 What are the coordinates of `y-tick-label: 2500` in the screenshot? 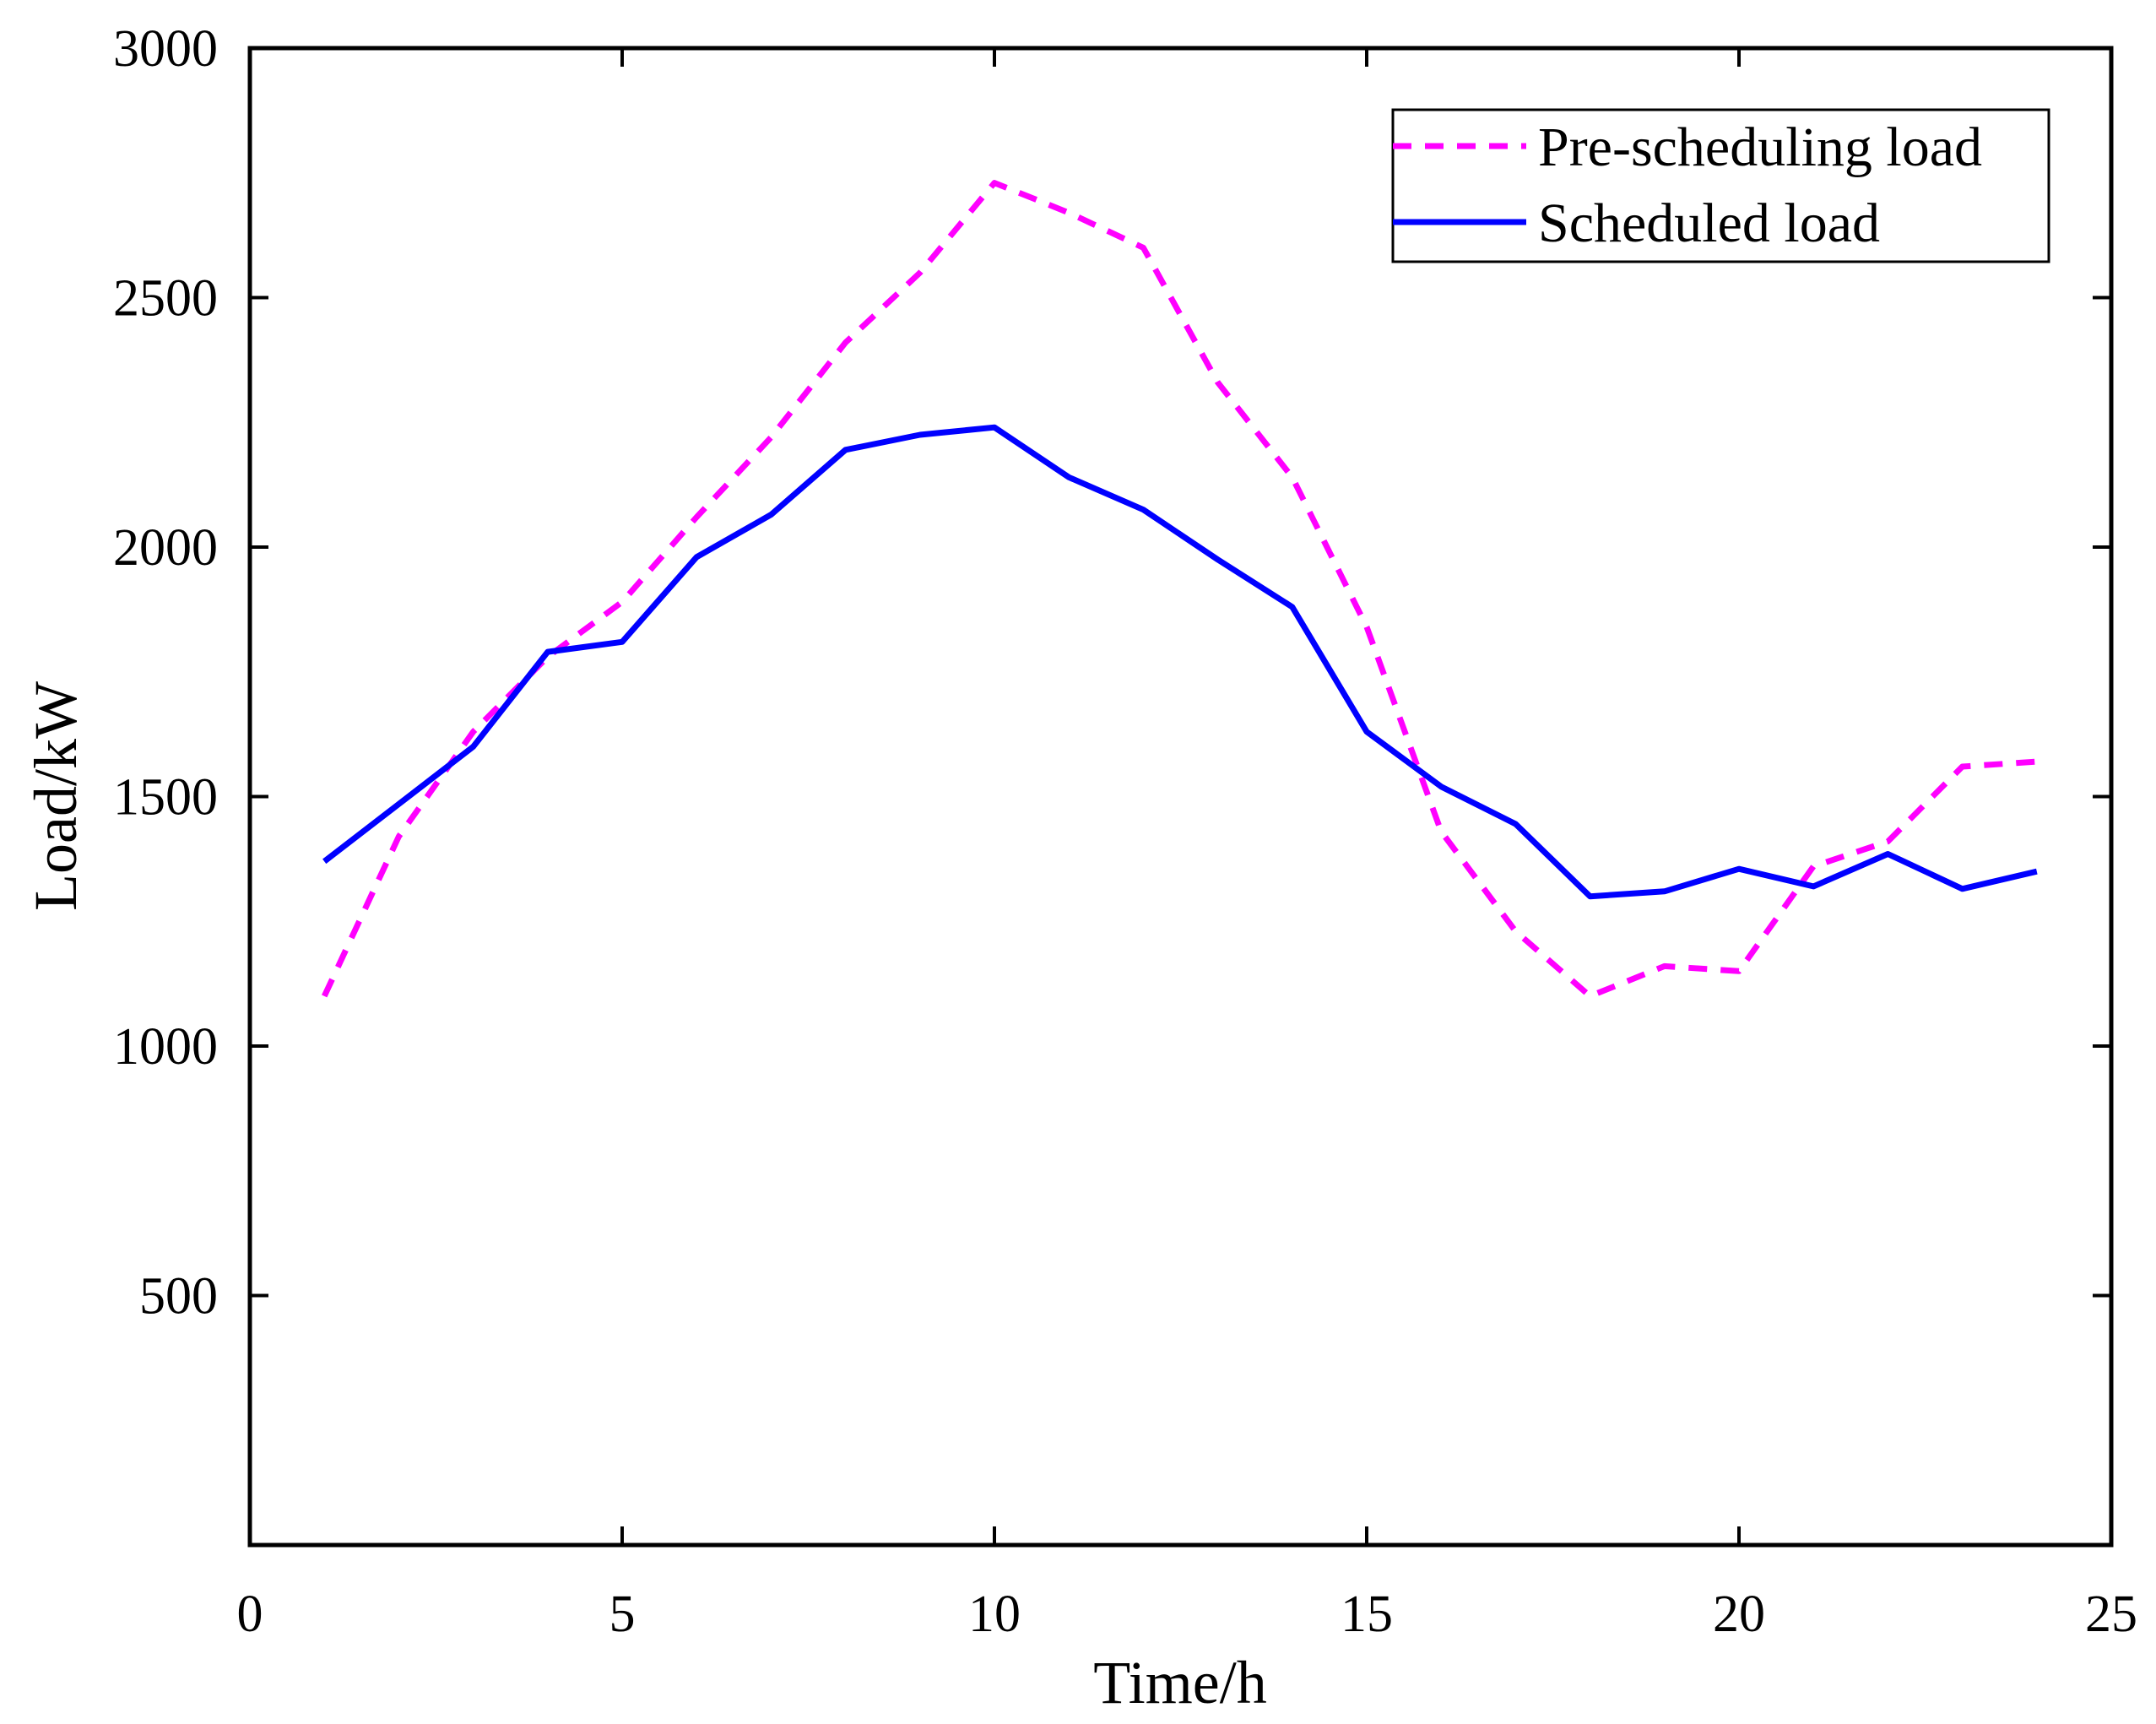 It's located at (165, 299).